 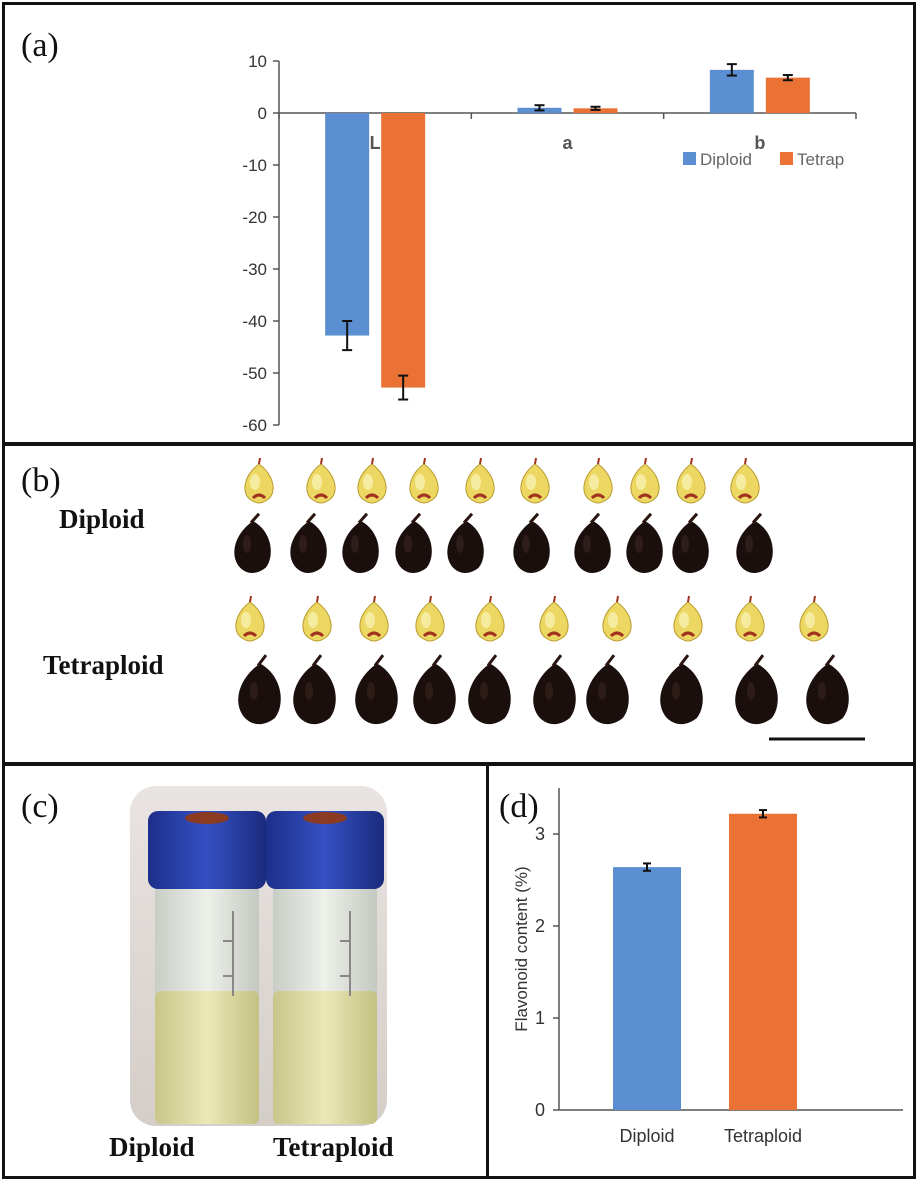 I want to click on x-category-label: Diploid, so click(x=646, y=1136).